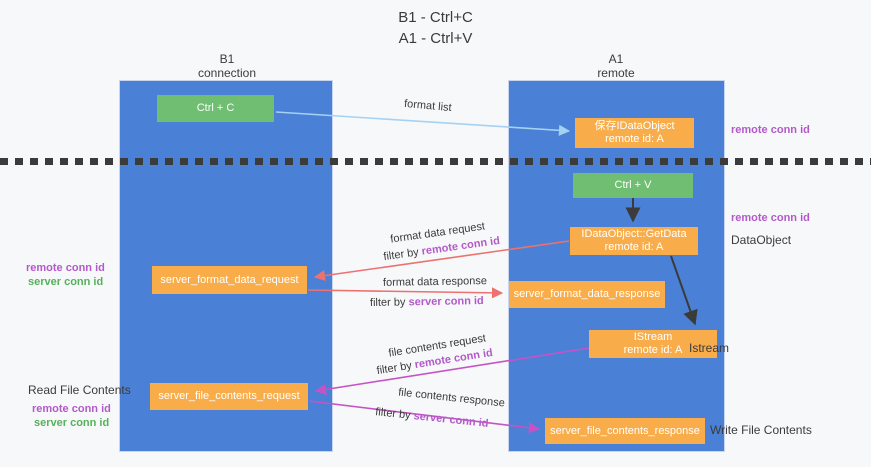 The width and height of the screenshot is (871, 467). What do you see at coordinates (634, 247) in the screenshot?
I see `getdata-remote-id: remote id: A` at bounding box center [634, 247].